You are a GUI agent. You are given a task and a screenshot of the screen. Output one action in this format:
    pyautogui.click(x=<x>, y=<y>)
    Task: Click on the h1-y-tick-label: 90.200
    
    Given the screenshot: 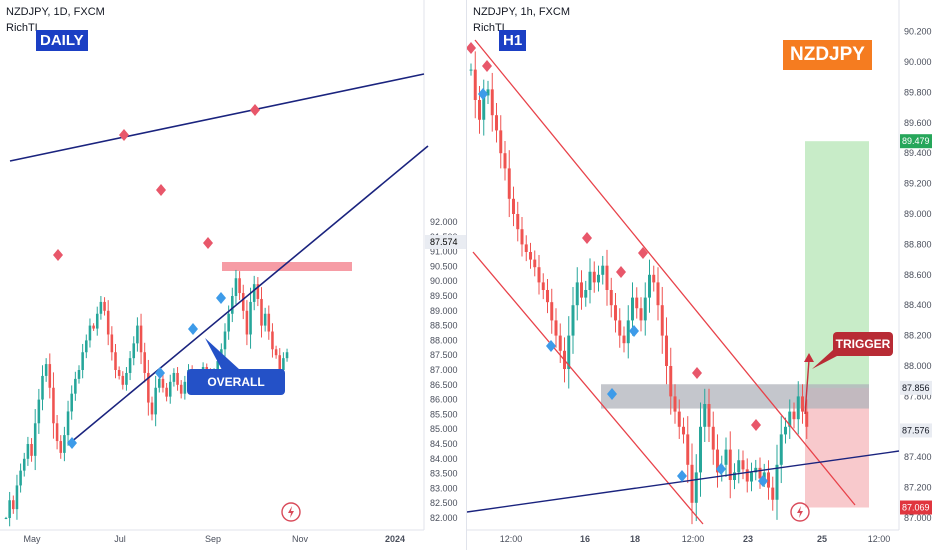 What is the action you would take?
    pyautogui.click(x=918, y=32)
    